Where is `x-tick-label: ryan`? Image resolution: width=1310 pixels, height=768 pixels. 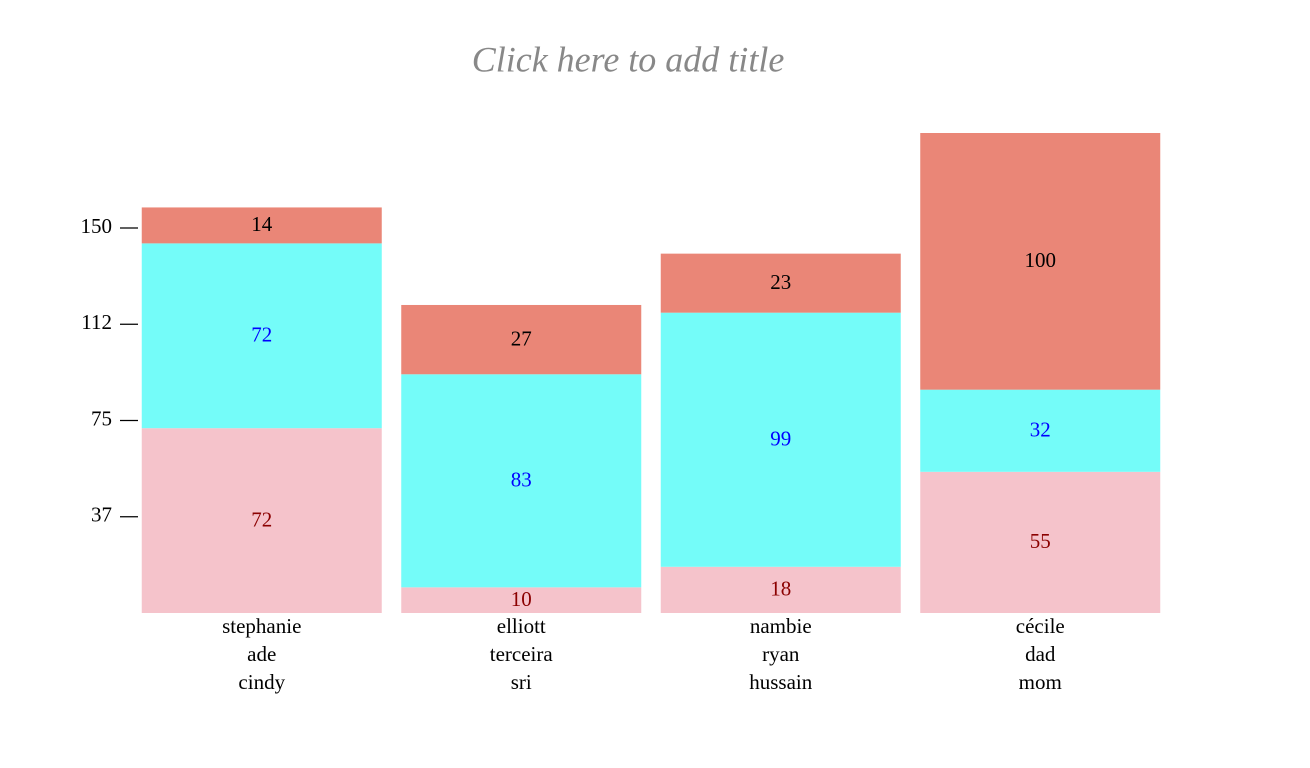 x-tick-label: ryan is located at coordinates (781, 654).